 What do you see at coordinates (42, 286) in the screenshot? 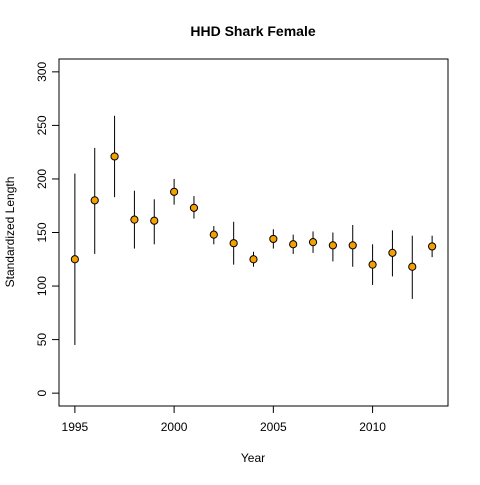
I see `y-tick-label: 100` at bounding box center [42, 286].